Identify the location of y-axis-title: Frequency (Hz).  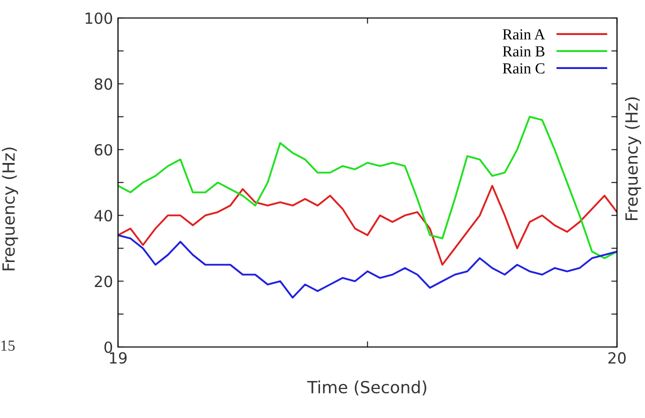
(10, 209).